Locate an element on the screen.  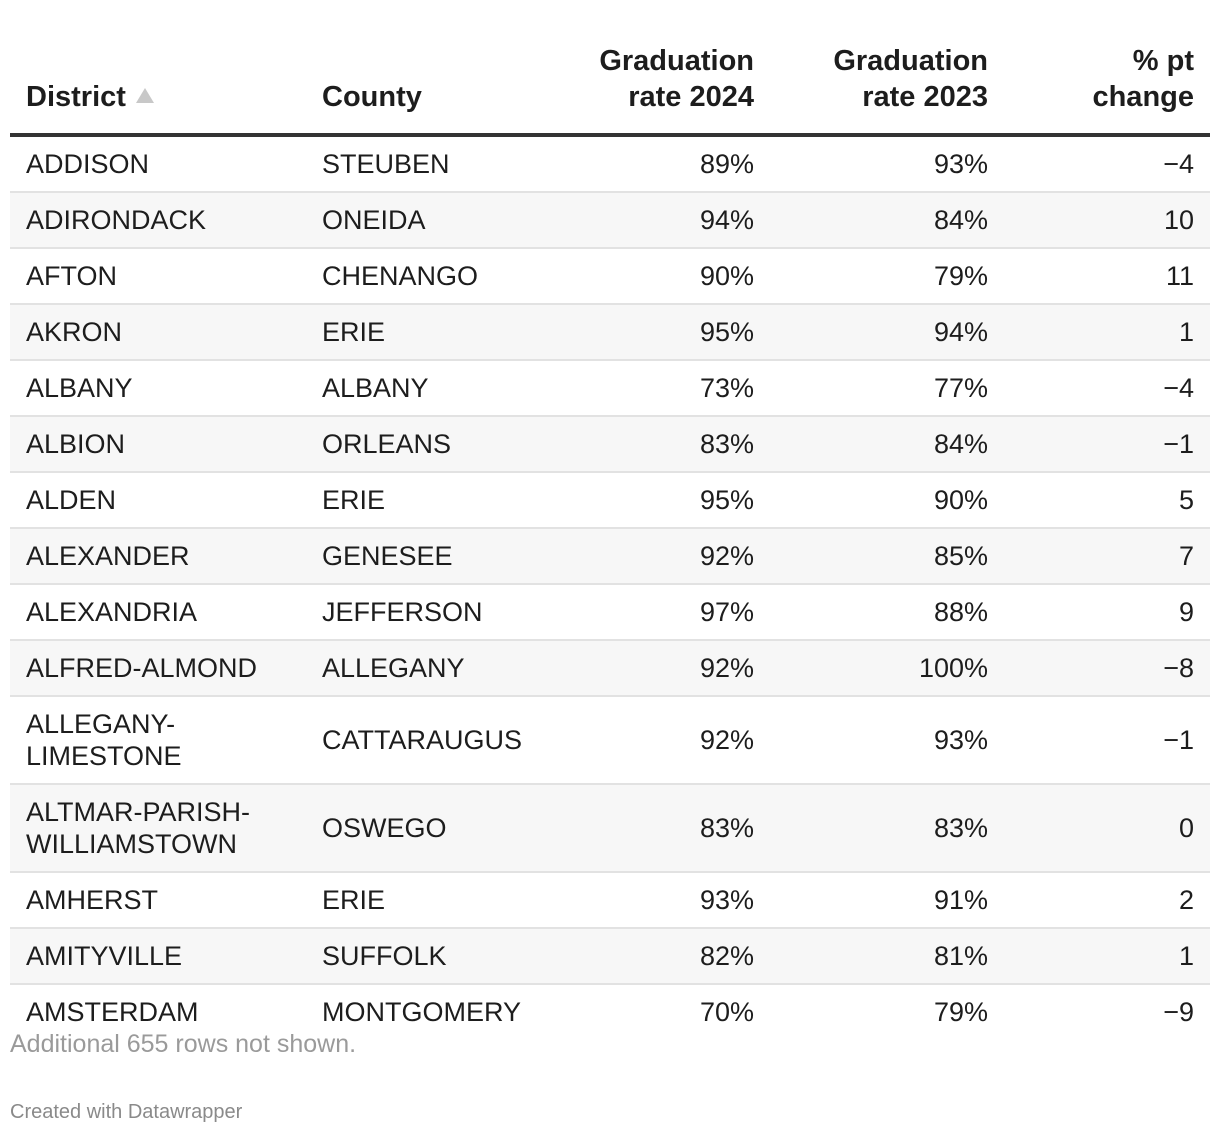
graduation-rate-2024-header: Graduation rate 2024 is located at coordinates (654, 68).